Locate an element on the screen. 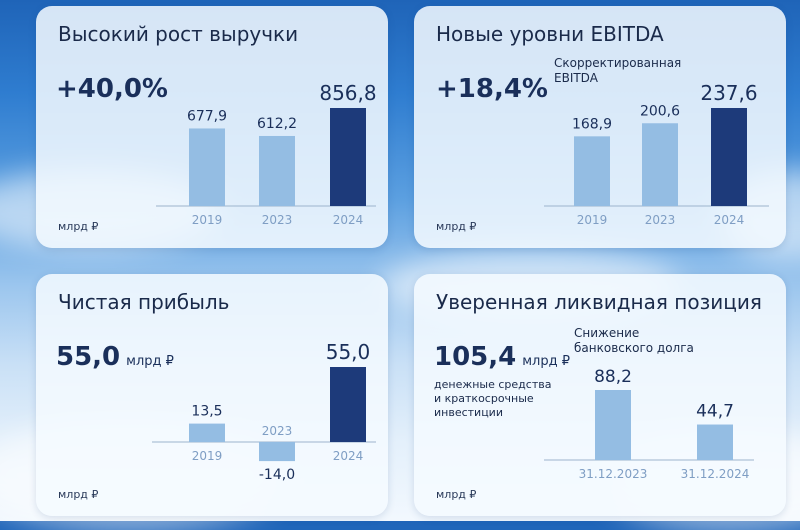  profit-value-unit: млрд ₽ is located at coordinates (150, 361).